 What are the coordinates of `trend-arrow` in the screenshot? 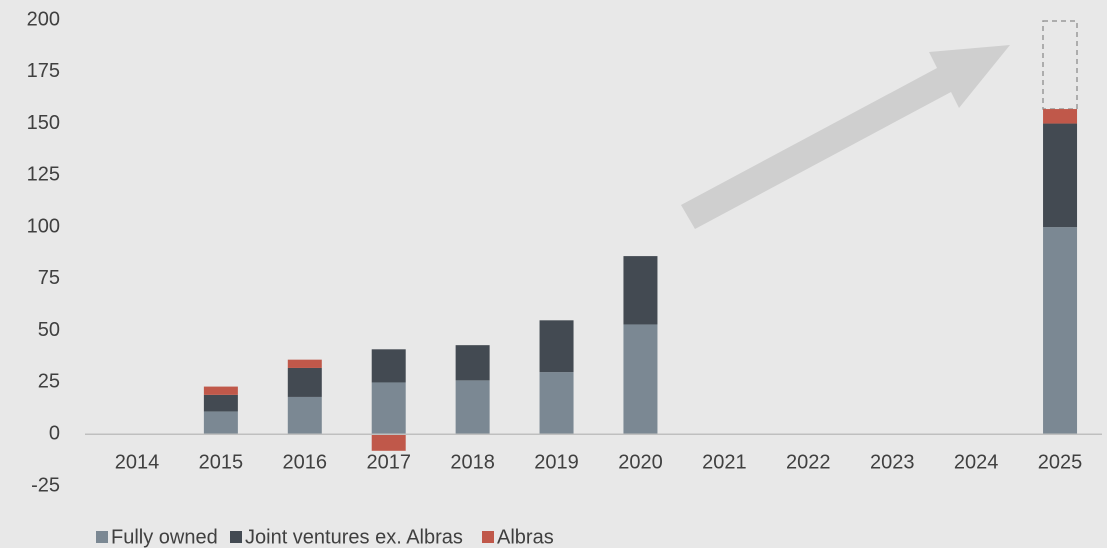 It's located at (845, 137).